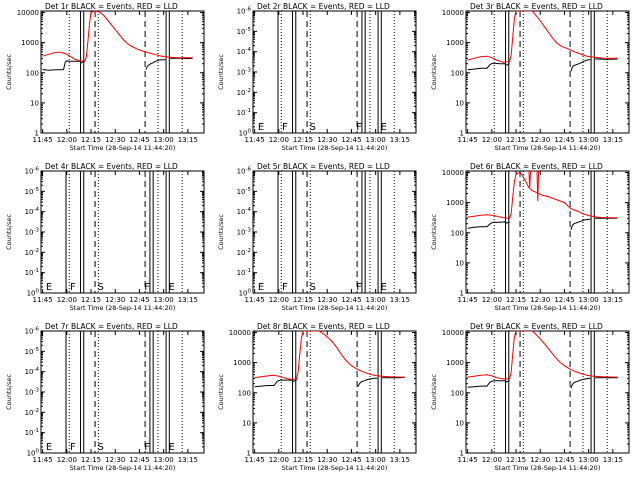  Describe the element at coordinates (111, 166) in the screenshot. I see `panel-title: Det 4r BLACK = Events, RED = LLD` at that location.